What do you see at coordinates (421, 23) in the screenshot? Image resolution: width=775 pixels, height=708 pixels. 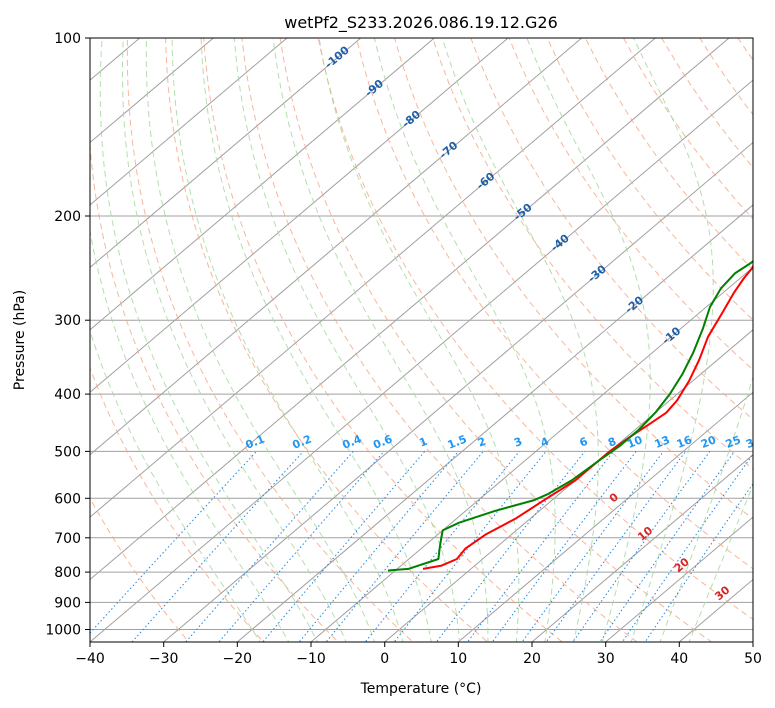 I see `chart-title: wetPf2_S233.2026.086.19.12.G26` at bounding box center [421, 23].